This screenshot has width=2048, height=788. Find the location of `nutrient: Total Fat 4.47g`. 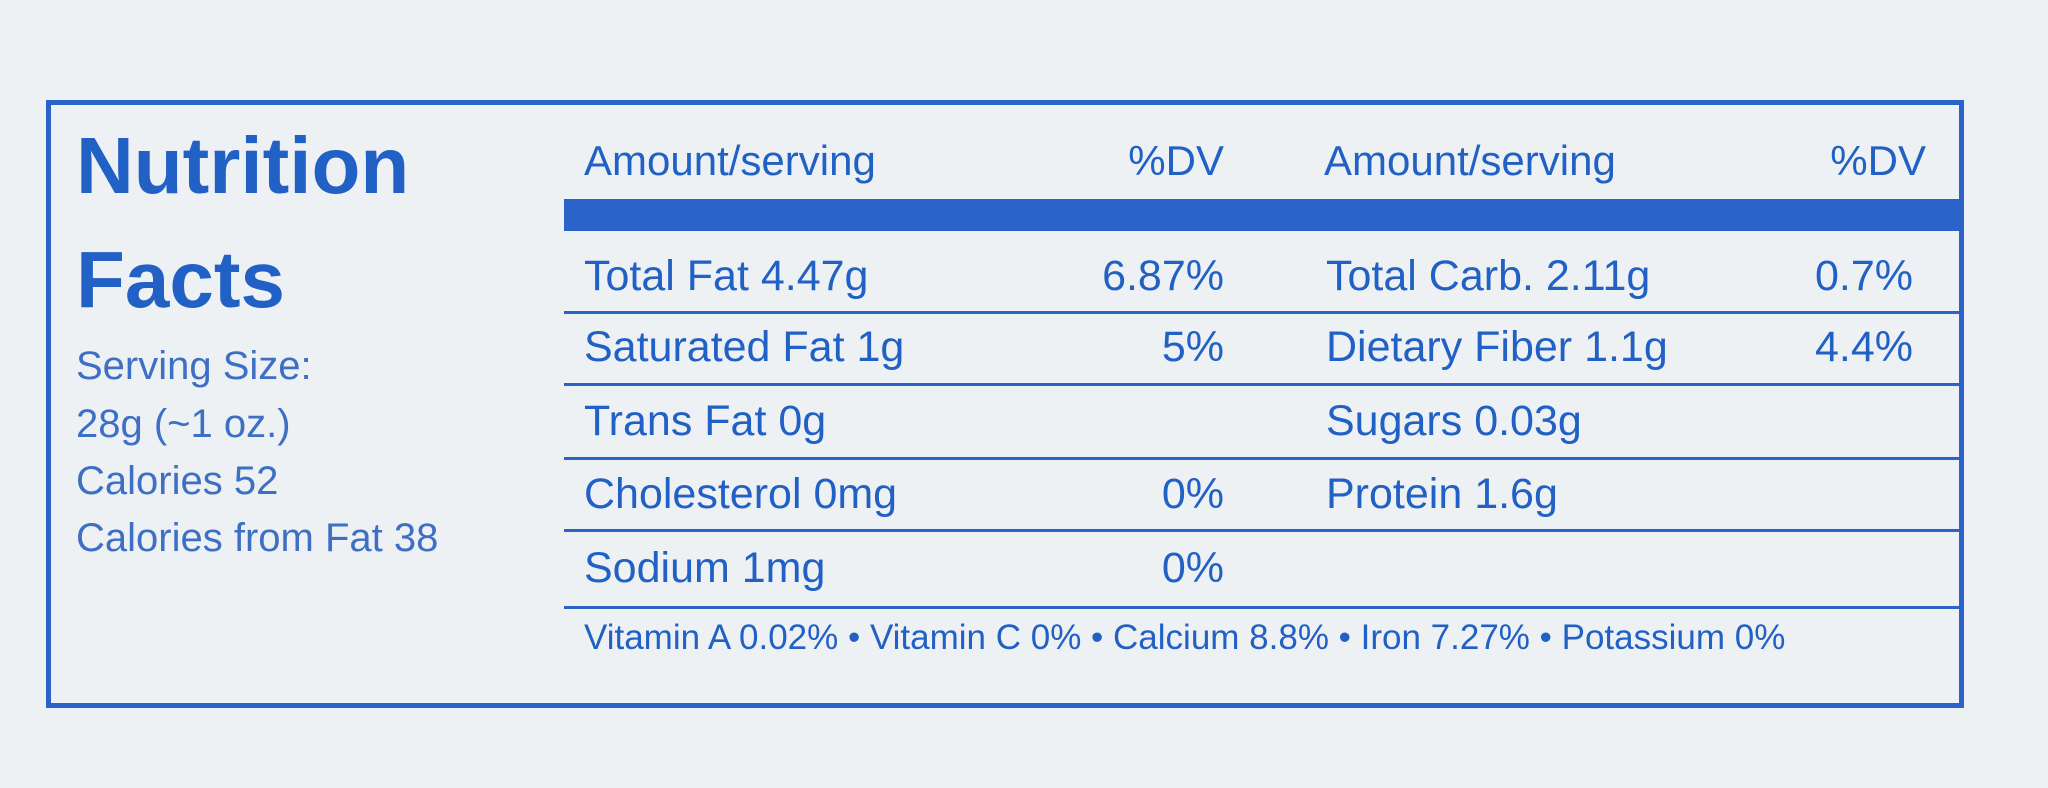

nutrient: Total Fat 4.47g is located at coordinates (726, 276).